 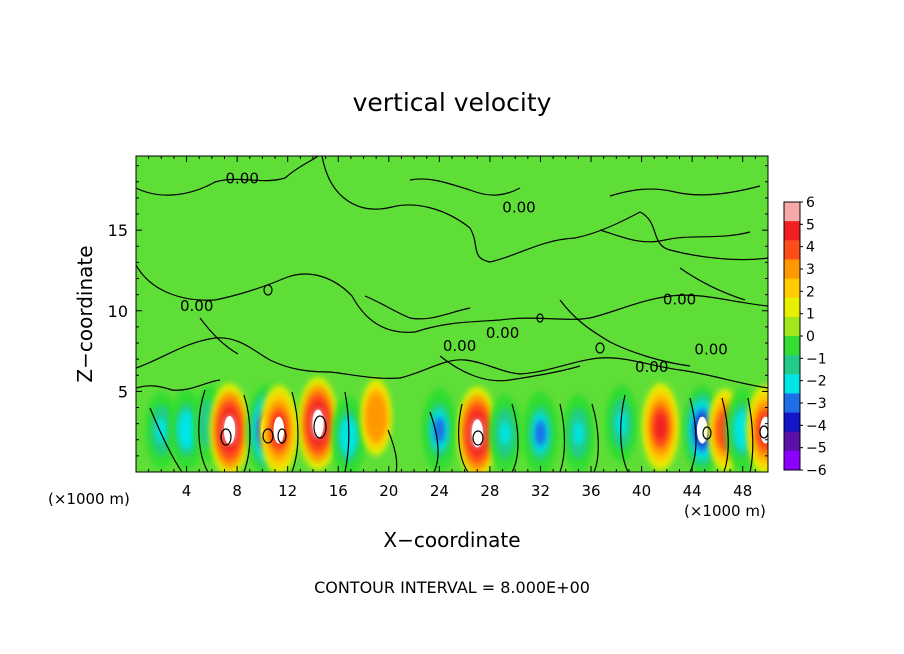 What do you see at coordinates (810, 225) in the screenshot?
I see `colorbar-tick-label: 5` at bounding box center [810, 225].